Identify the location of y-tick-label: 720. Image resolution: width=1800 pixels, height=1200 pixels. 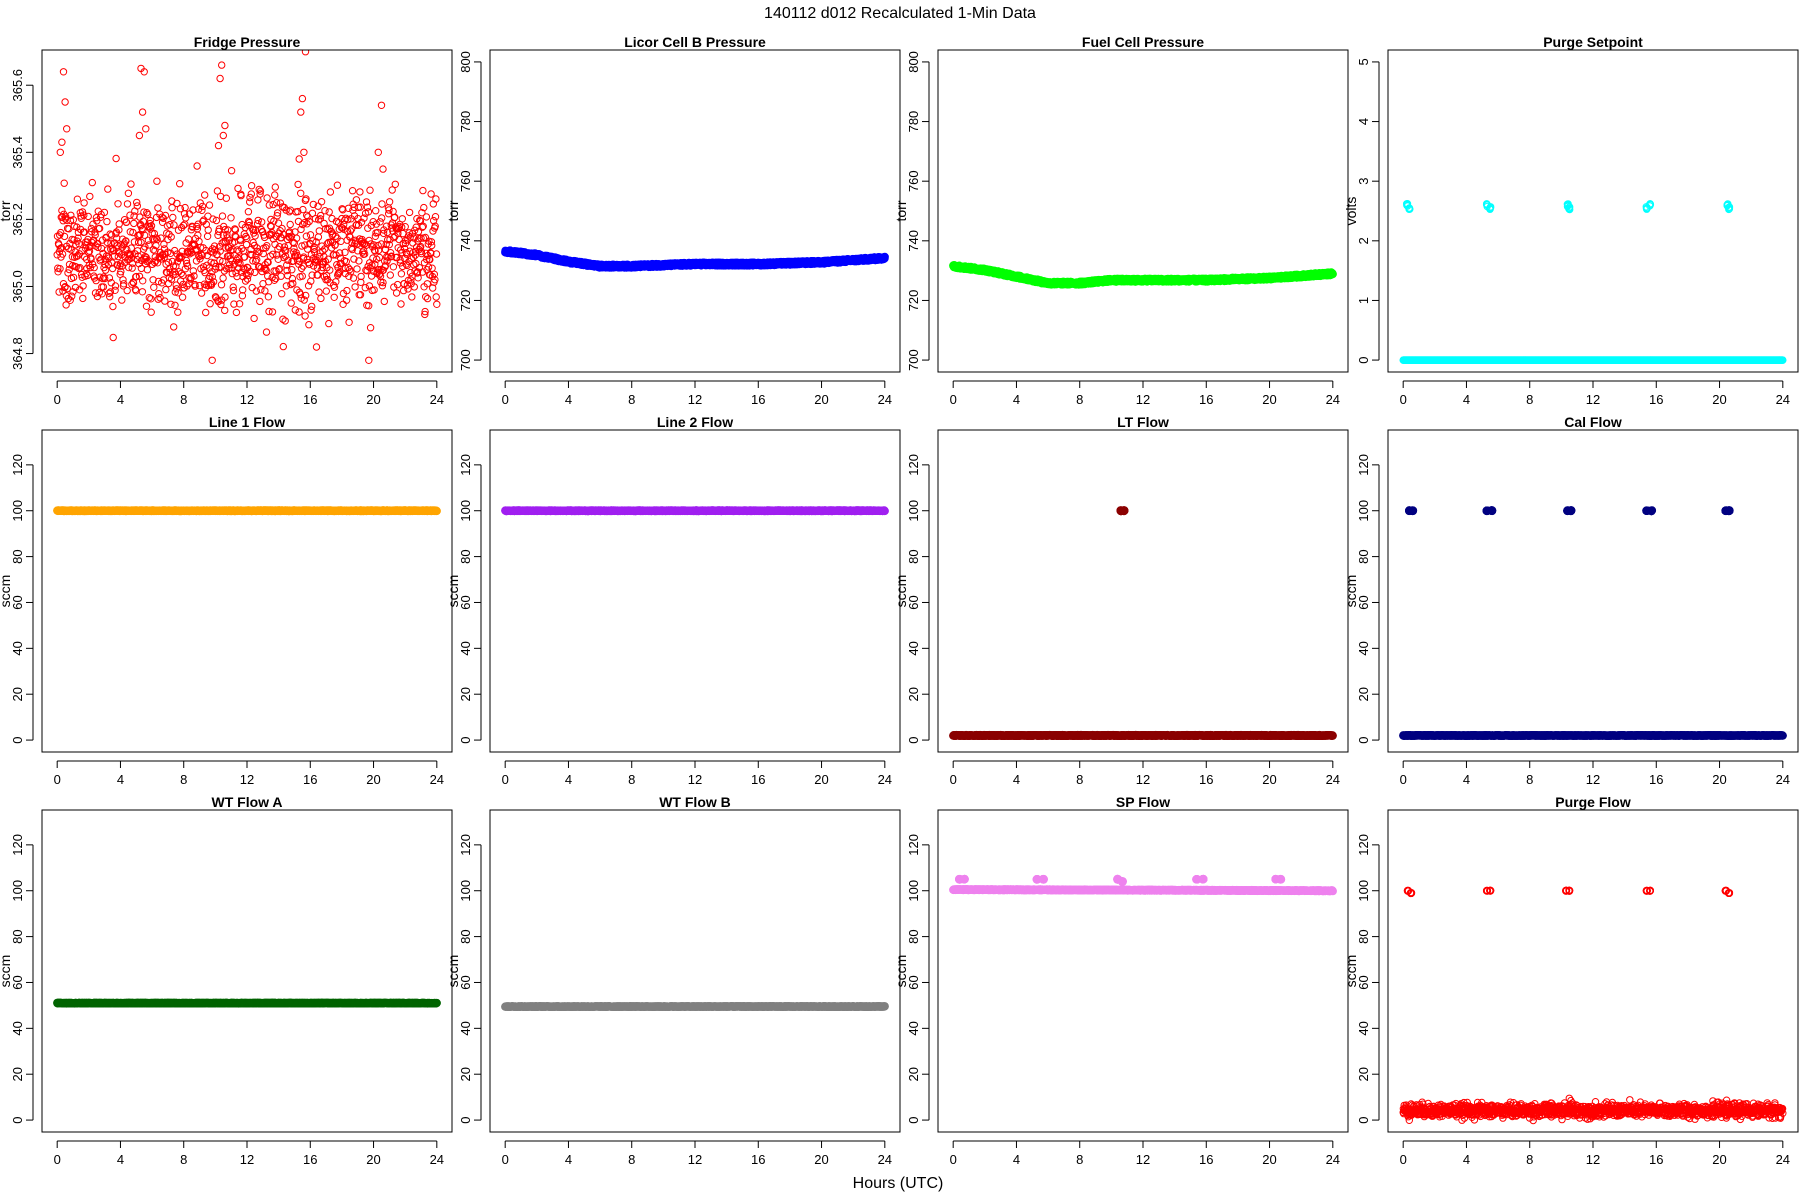
(913, 301).